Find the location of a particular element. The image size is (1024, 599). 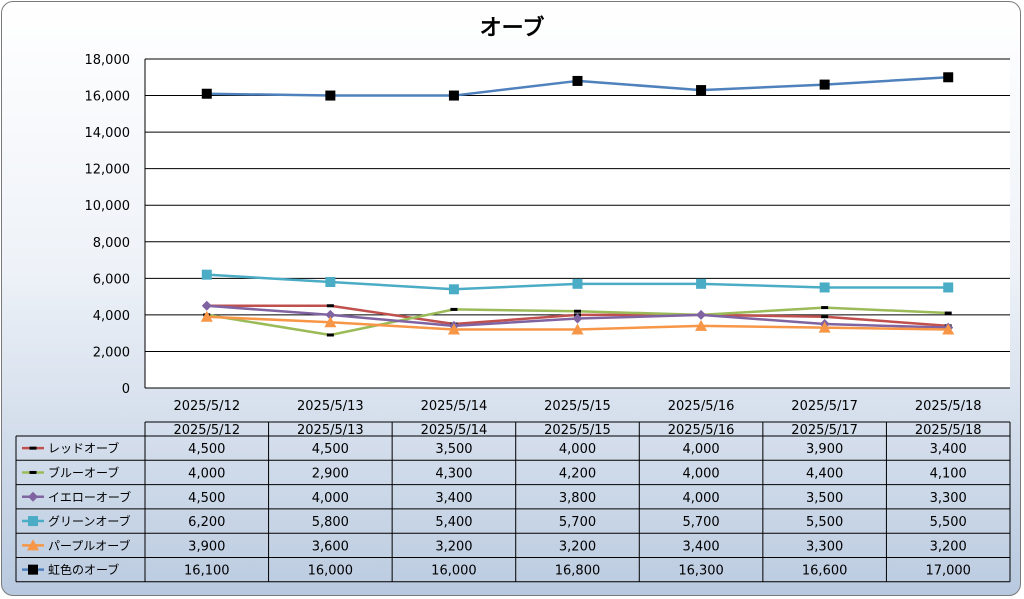

y-tick-label: 14,000 is located at coordinates (108, 133).